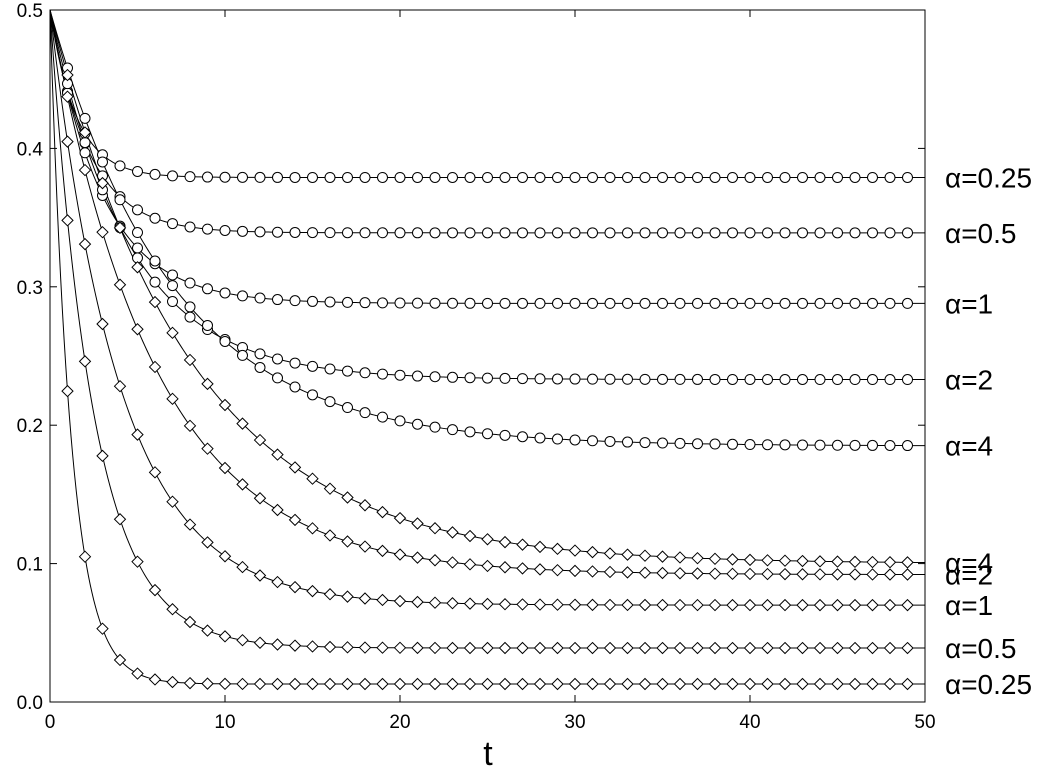 Image resolution: width=1054 pixels, height=768 pixels. What do you see at coordinates (969, 446) in the screenshot?
I see `series-label: α=4` at bounding box center [969, 446].